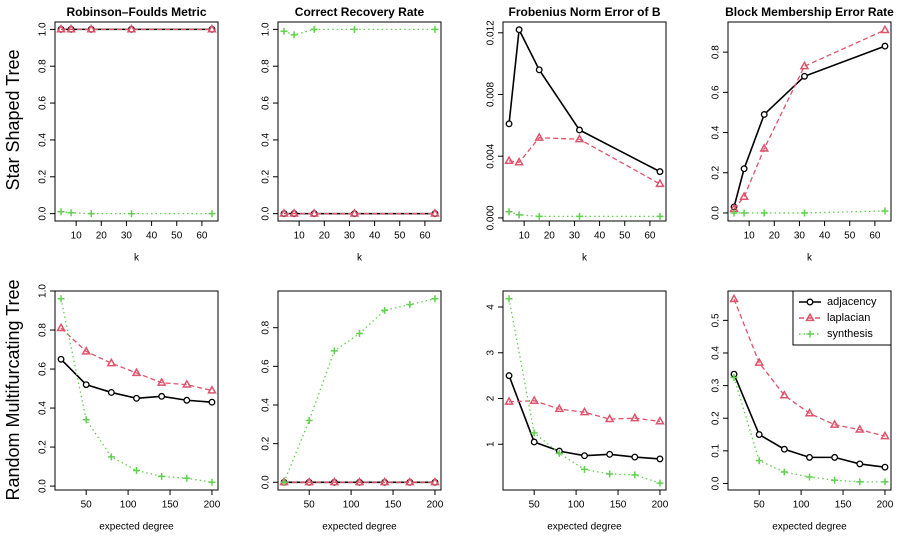 Image resolution: width=900 pixels, height=540 pixels. What do you see at coordinates (360, 12) in the screenshot?
I see `panel-title: Correct Recovery Rate` at bounding box center [360, 12].